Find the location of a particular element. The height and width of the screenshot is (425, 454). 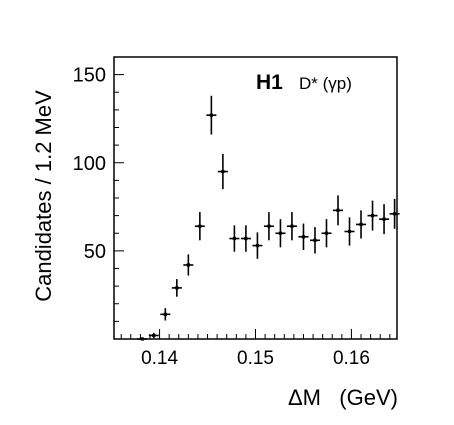

experiment-label: H1 is located at coordinates (269, 82).